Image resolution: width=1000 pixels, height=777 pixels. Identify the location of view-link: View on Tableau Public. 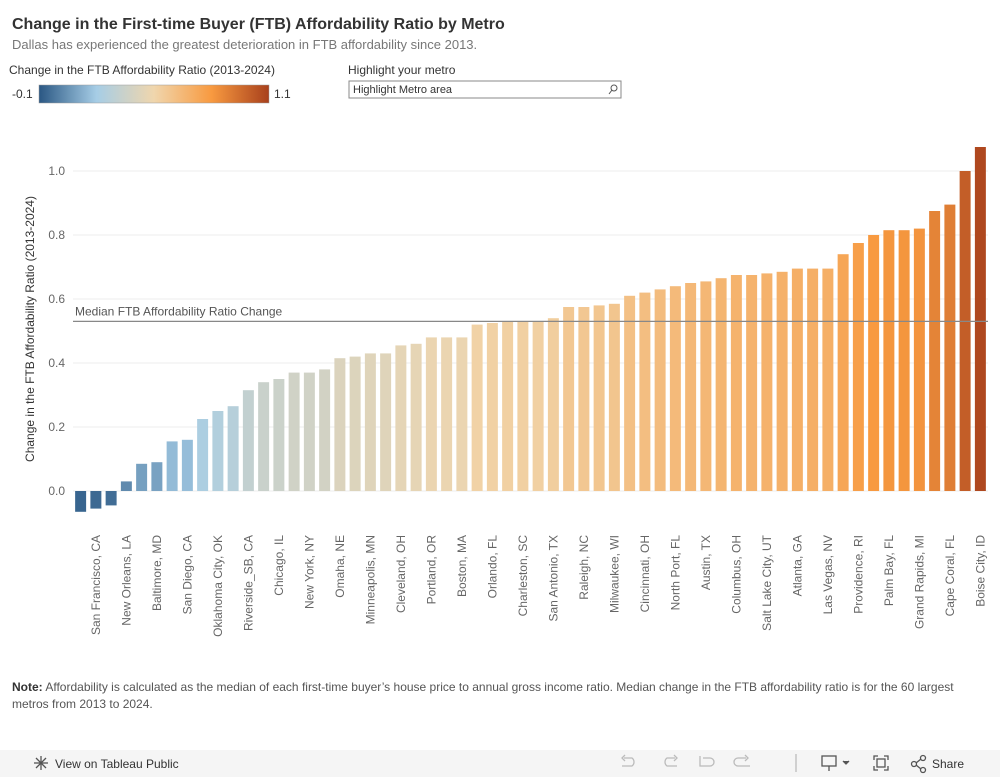
(117, 764).